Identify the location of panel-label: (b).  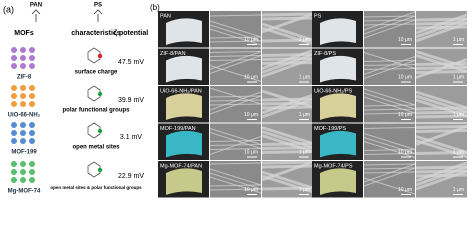
(155, 7).